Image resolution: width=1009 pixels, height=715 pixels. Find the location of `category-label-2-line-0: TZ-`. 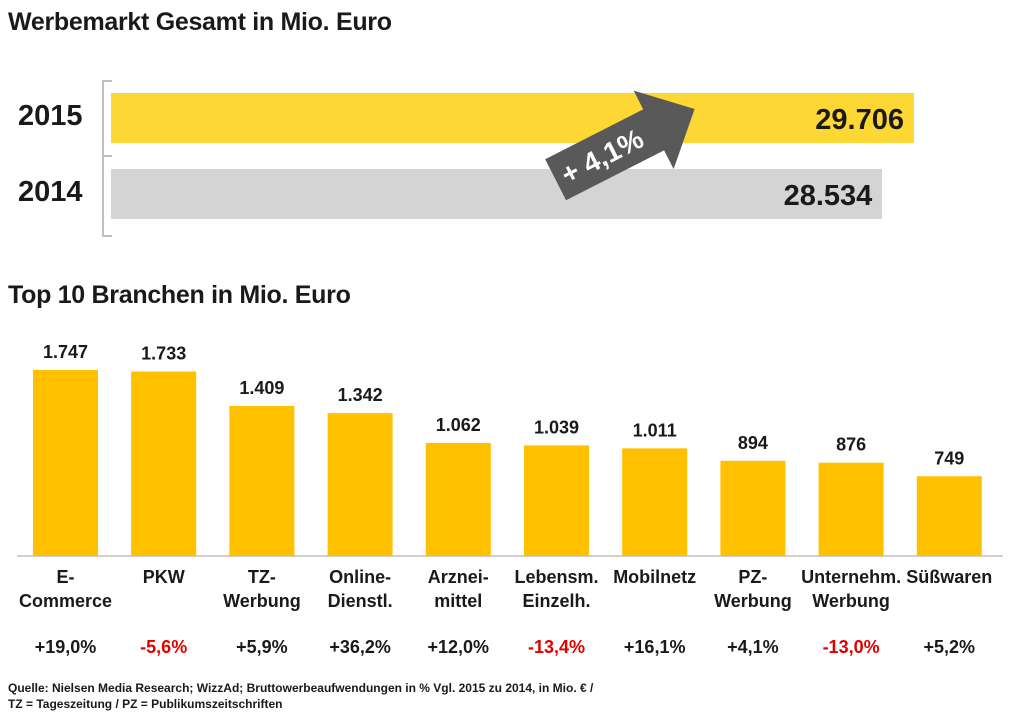

category-label-2-line-0: TZ- is located at coordinates (262, 577).